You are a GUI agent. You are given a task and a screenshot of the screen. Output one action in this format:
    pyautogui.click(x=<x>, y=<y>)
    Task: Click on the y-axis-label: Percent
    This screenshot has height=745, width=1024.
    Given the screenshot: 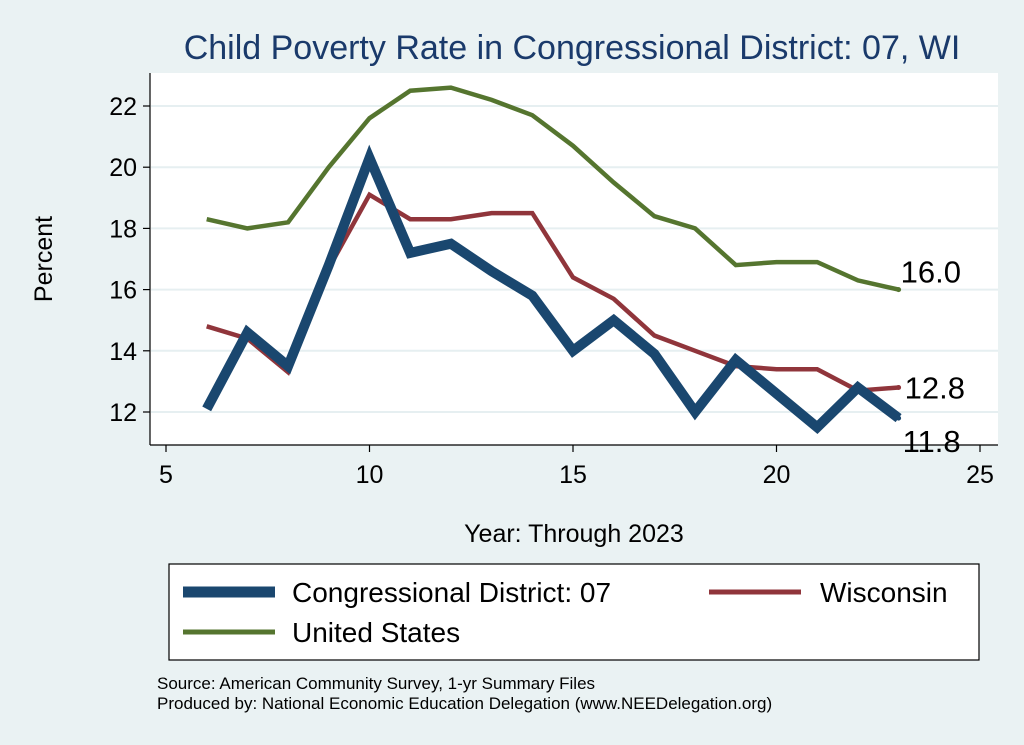 What is the action you would take?
    pyautogui.click(x=44, y=259)
    